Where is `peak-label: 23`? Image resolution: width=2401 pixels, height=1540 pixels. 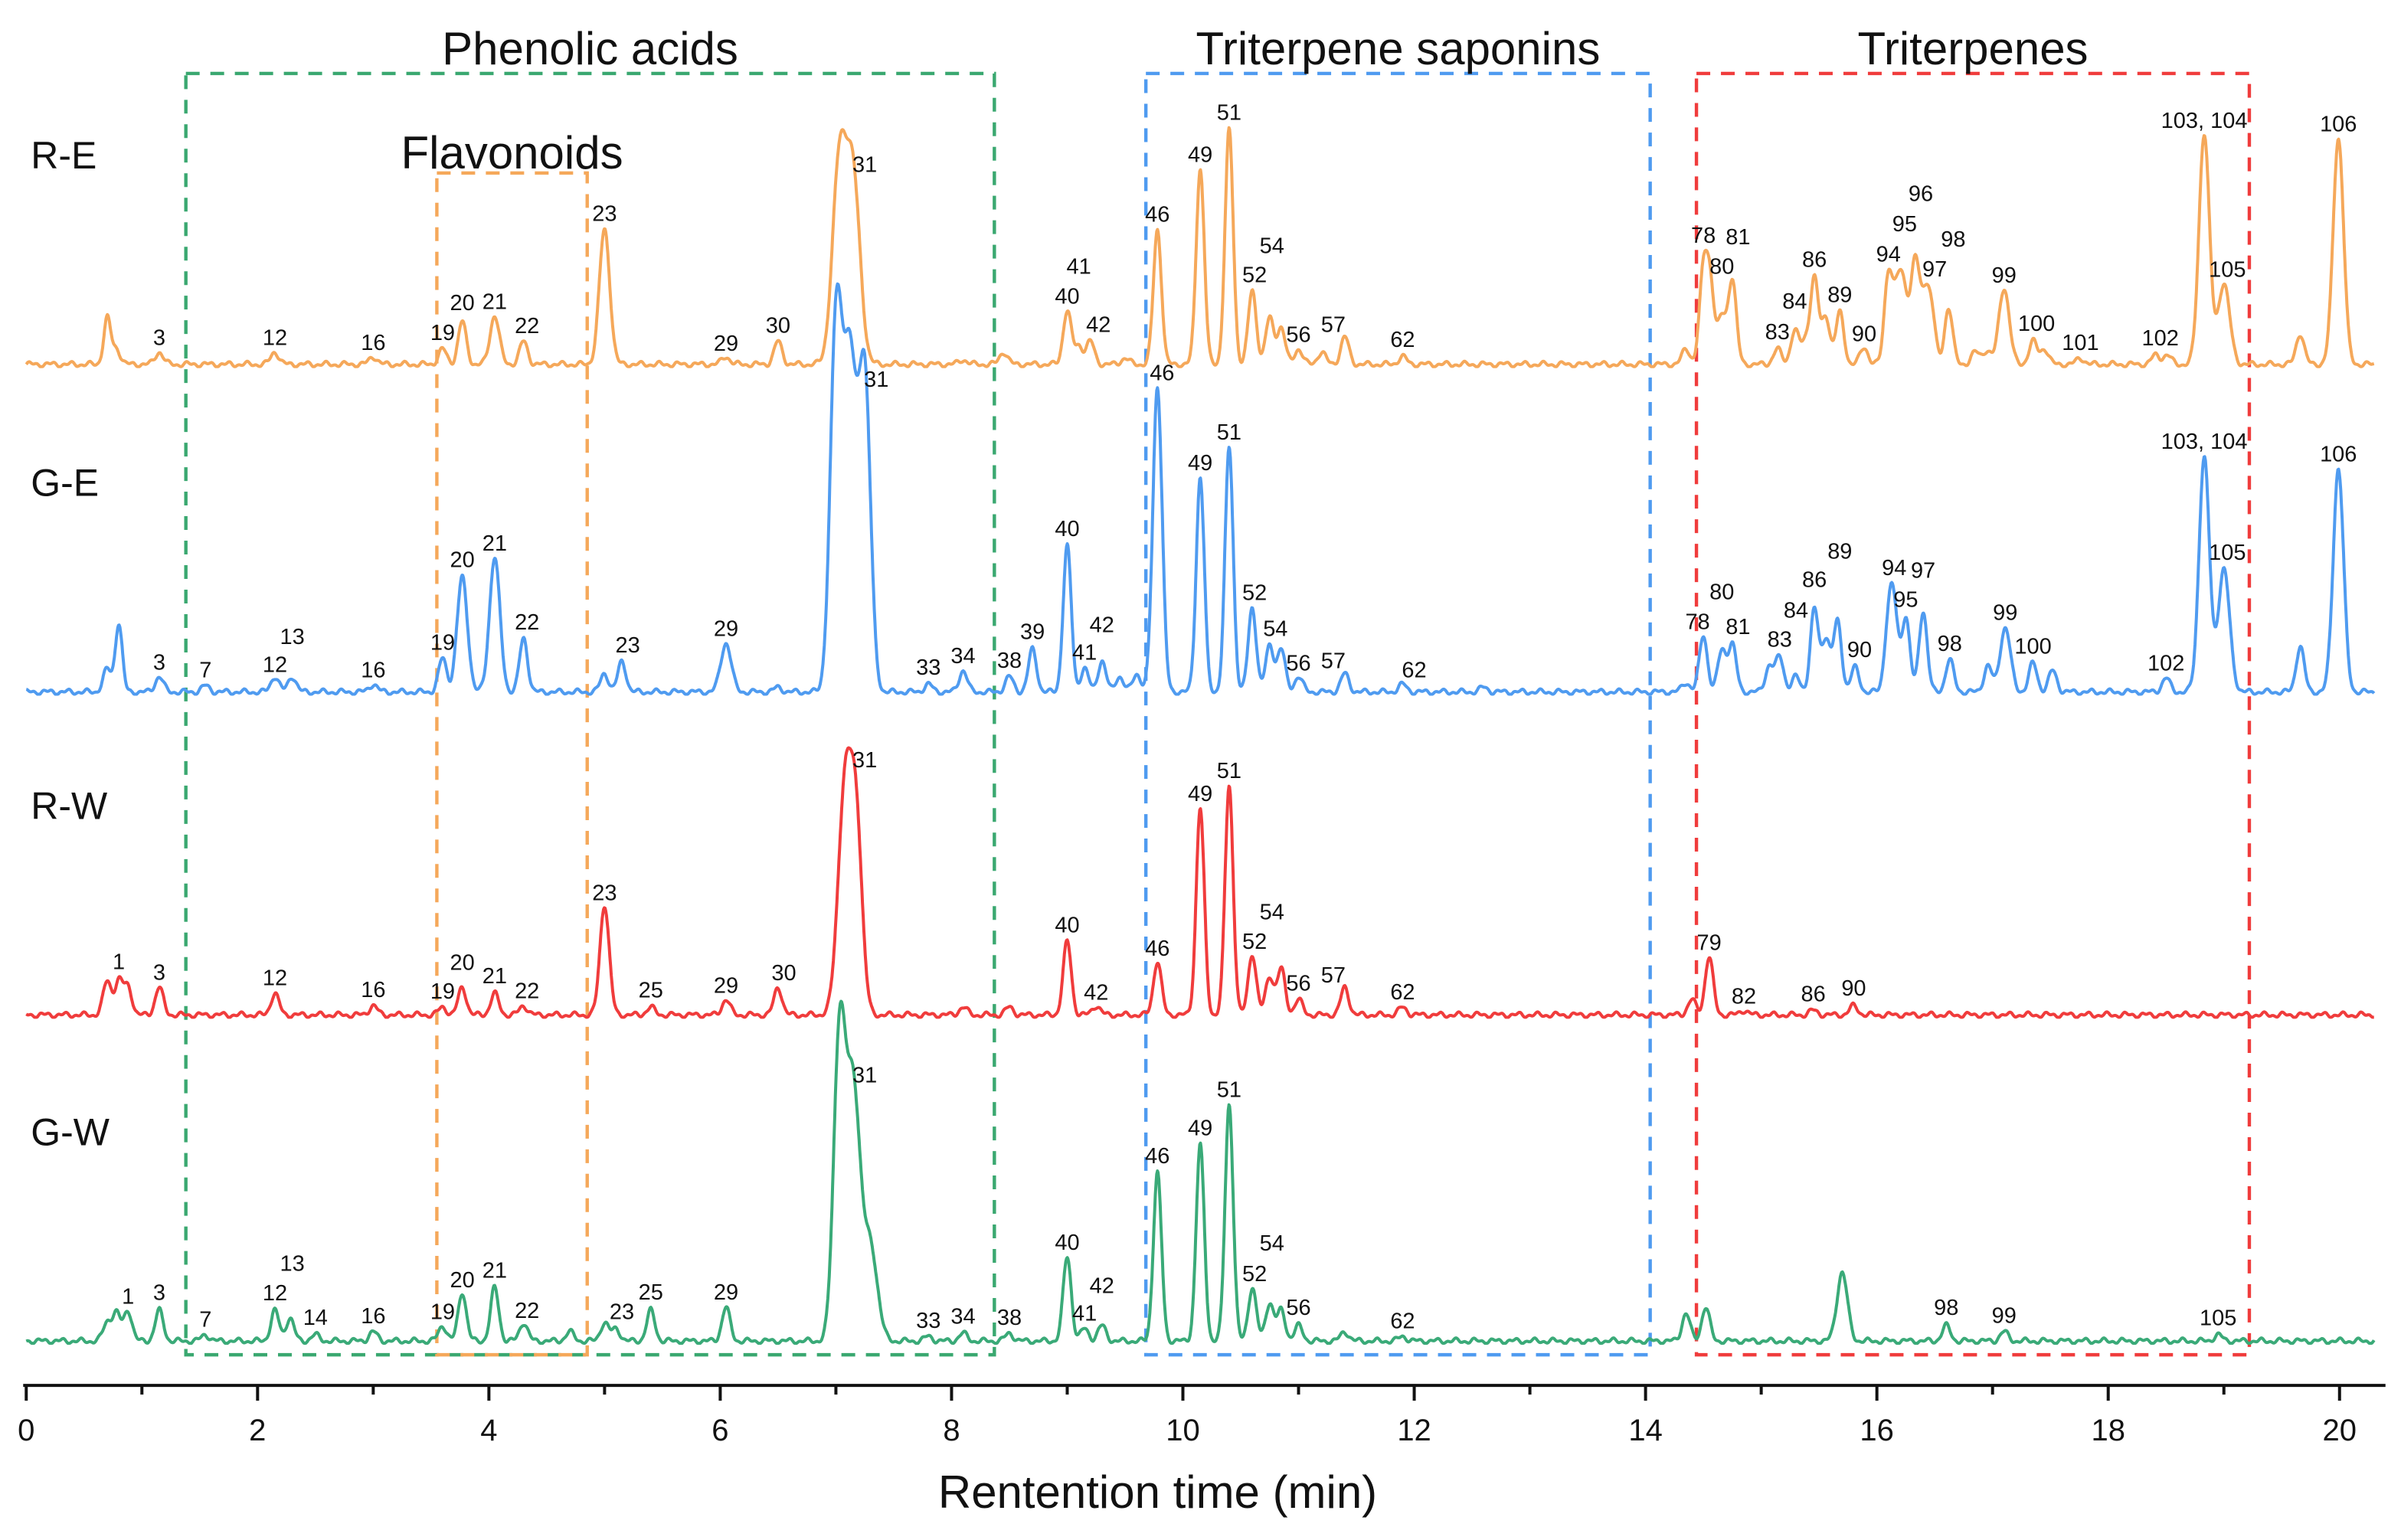
peak-label: 23 is located at coordinates (622, 1312).